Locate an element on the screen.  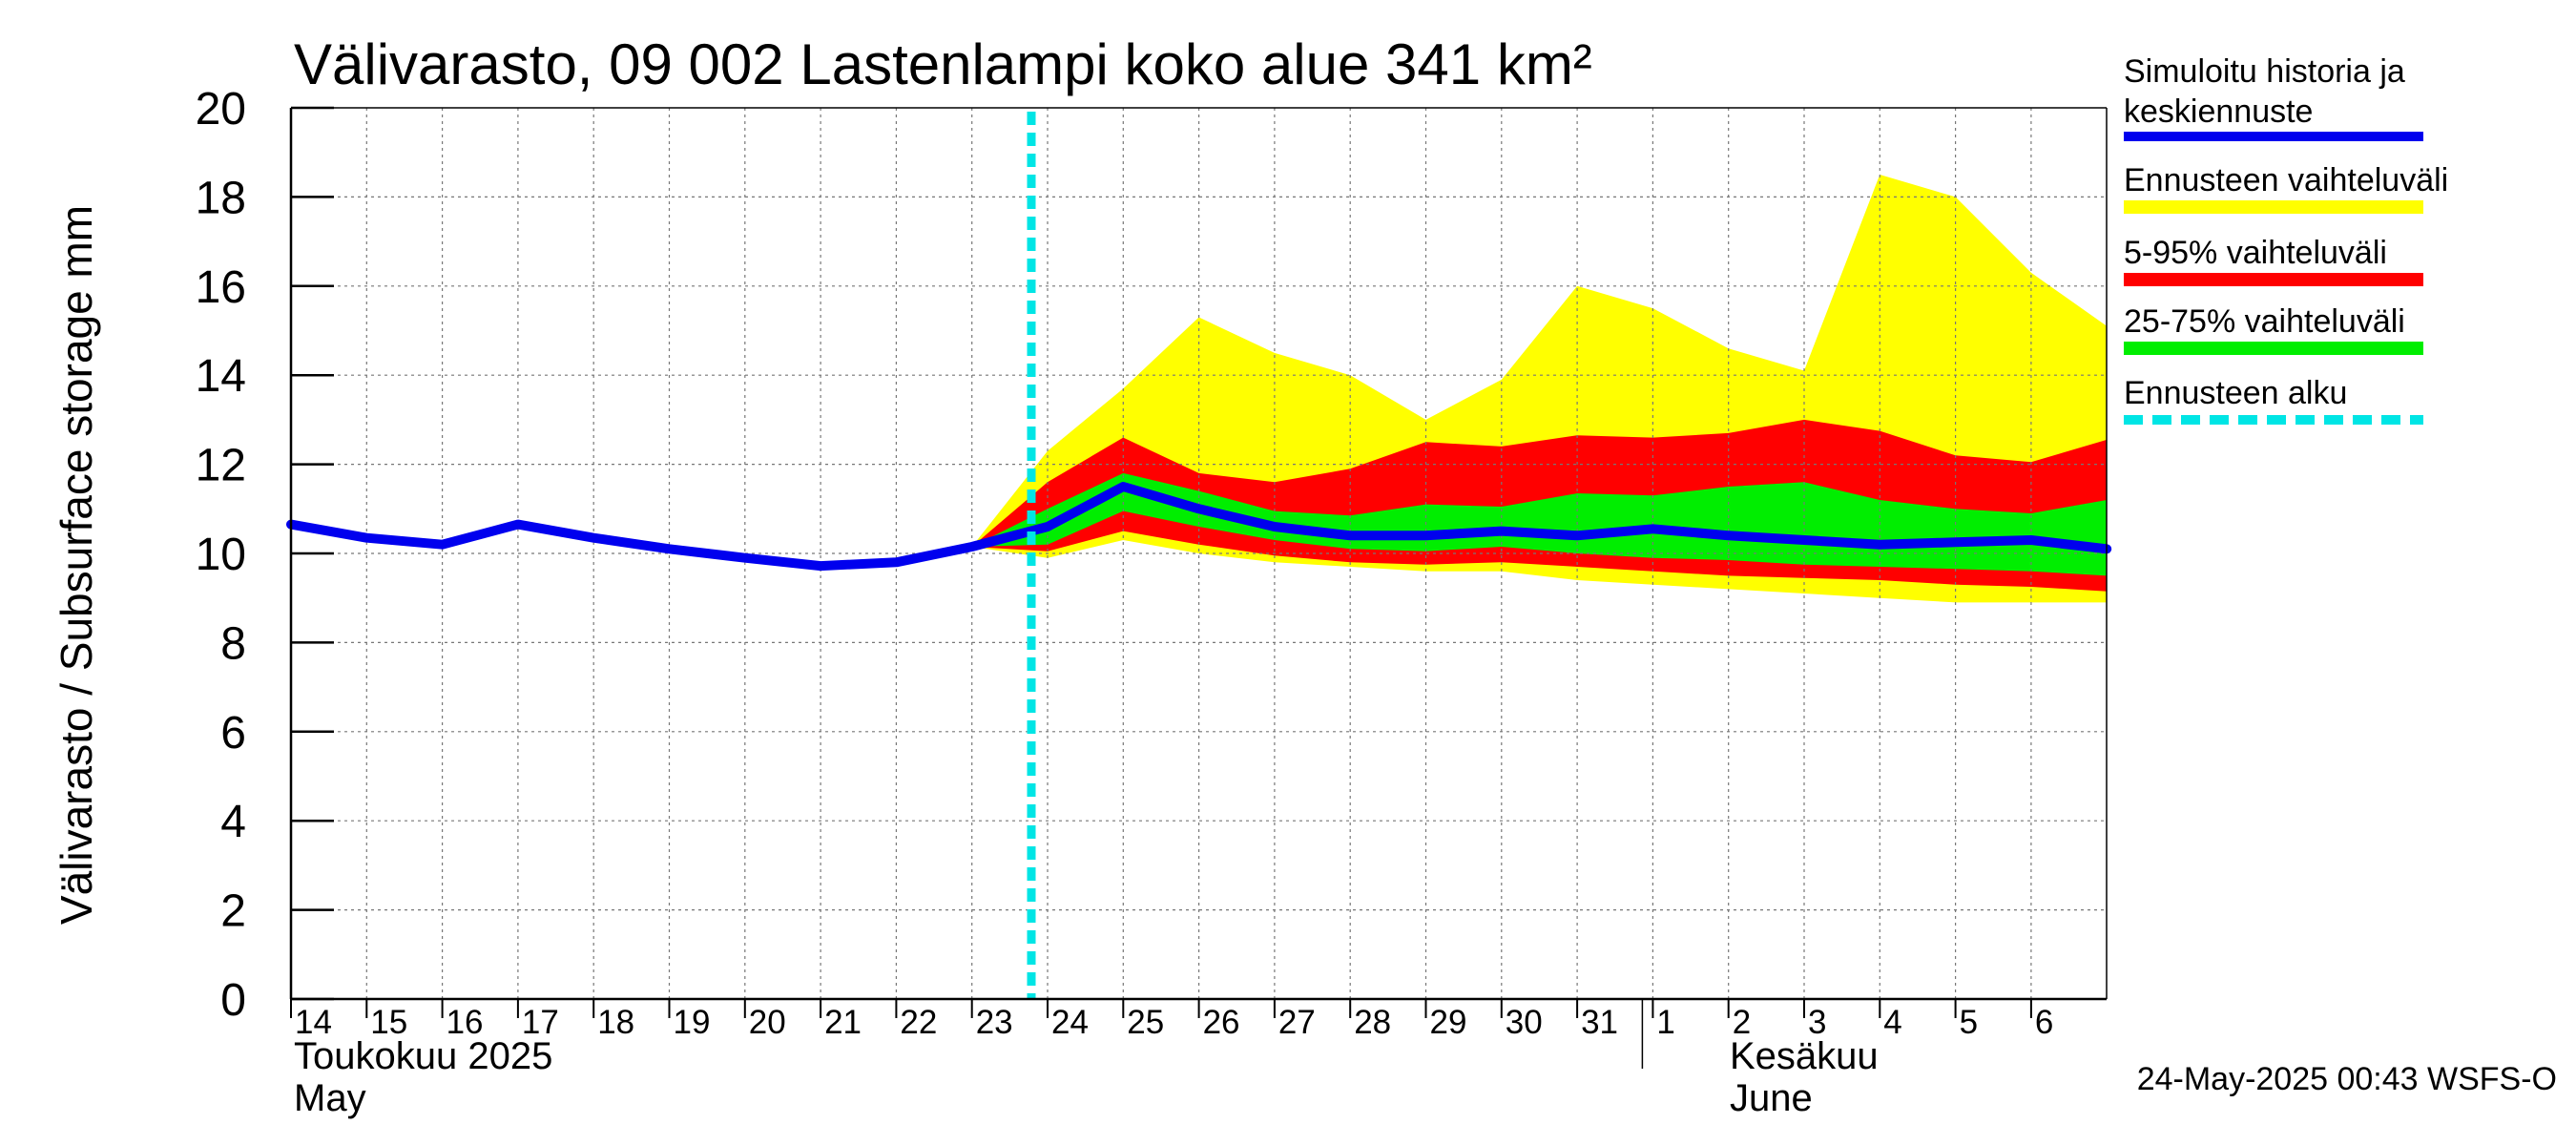
x-tick-label: 19 is located at coordinates (692, 1022).